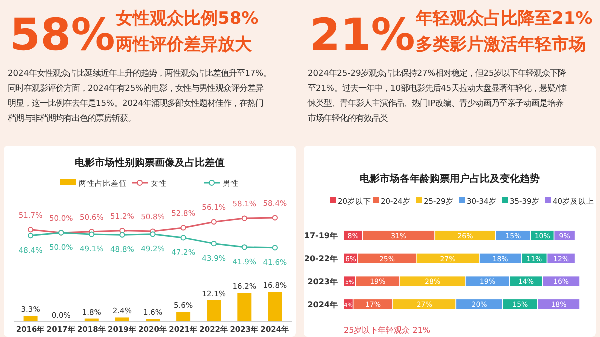  Describe the element at coordinates (140, 73) in the screenshot. I see `text: 2024年女性观众占比延续近年上升的趋势，两性观众占比差值升至17%。` at that location.